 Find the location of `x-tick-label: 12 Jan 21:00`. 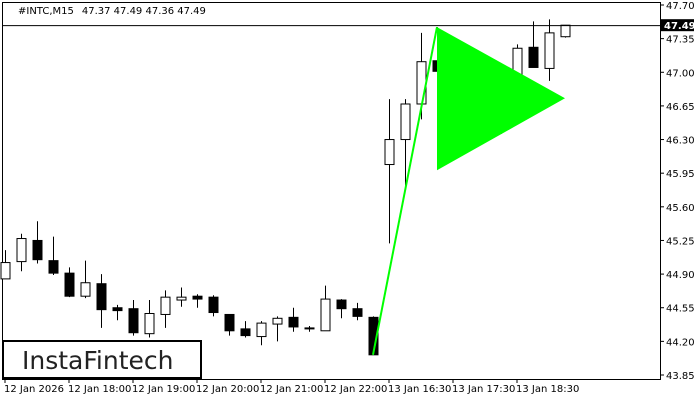

x-tick-label: 12 Jan 21:00 is located at coordinates (291, 389).